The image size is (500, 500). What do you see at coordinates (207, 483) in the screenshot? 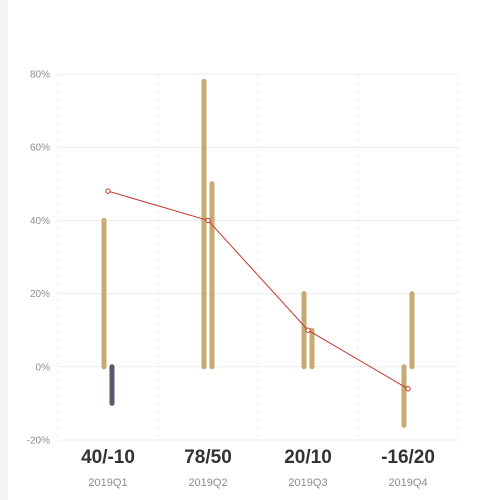
I see `category-label: 2019Q2` at bounding box center [207, 483].